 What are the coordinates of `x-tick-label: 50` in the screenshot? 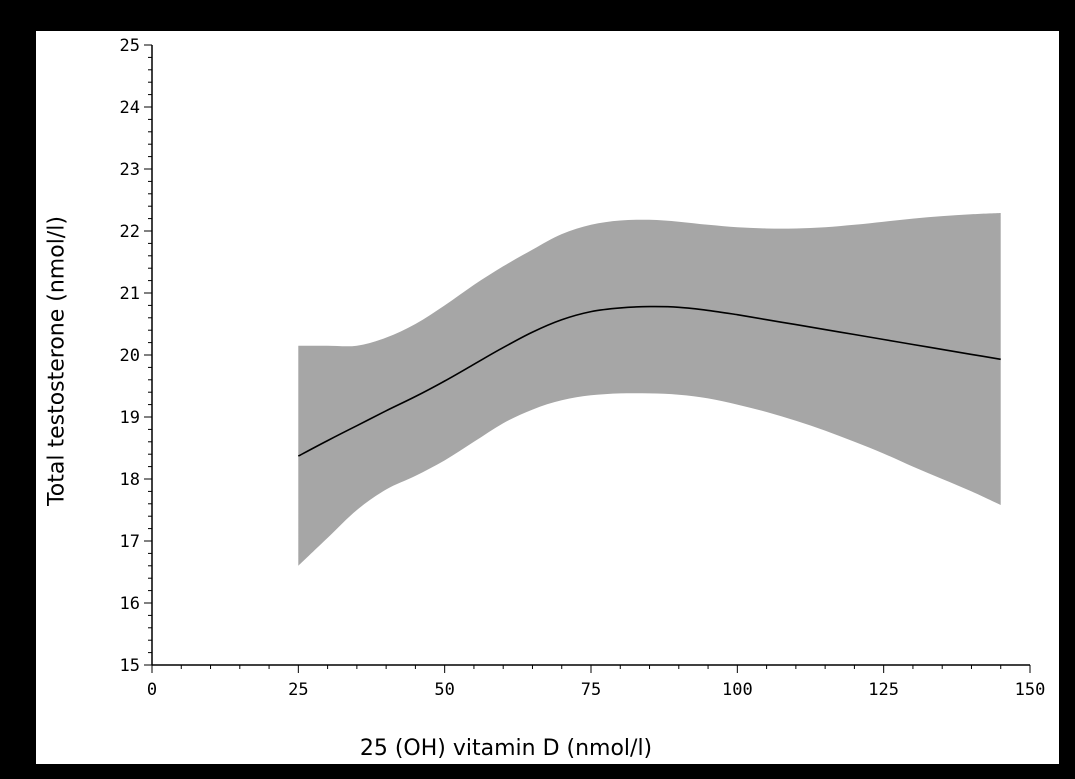 It's located at (444, 690).